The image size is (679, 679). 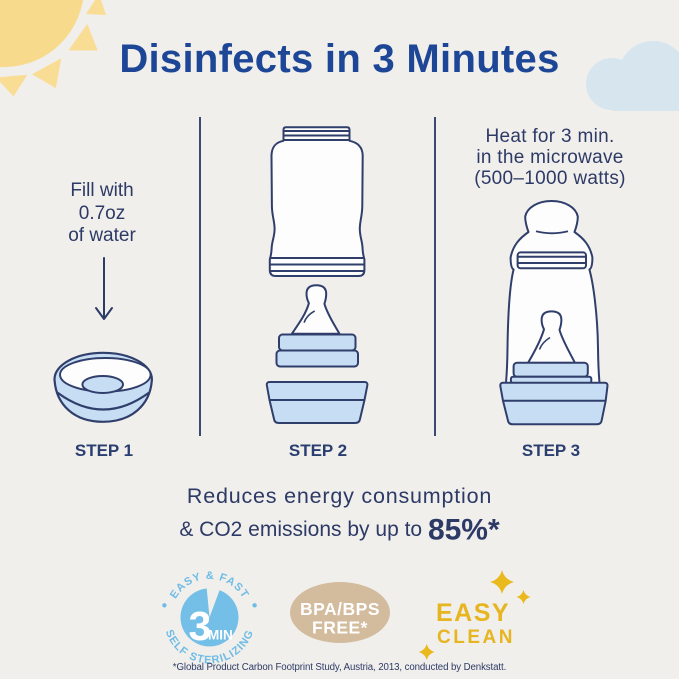 What do you see at coordinates (476, 637) in the screenshot?
I see `svg-text: CLEAN` at bounding box center [476, 637].